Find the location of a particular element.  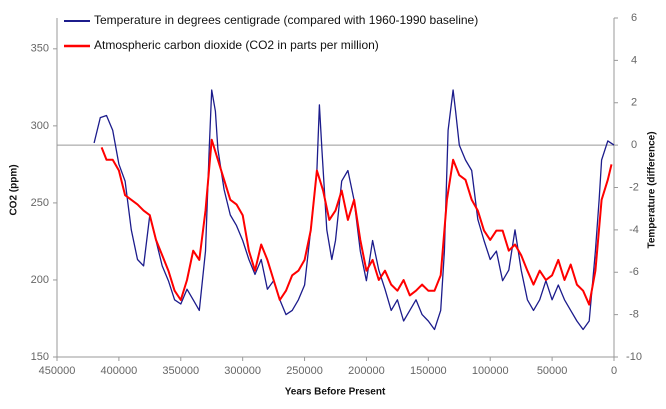

x-tick-label: 100000 is located at coordinates (490, 371).